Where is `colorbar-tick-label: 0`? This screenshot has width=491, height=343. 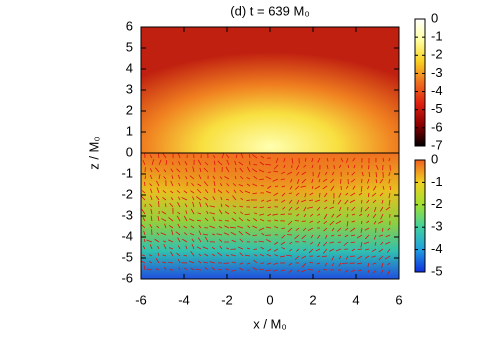
colorbar-tick-label: 0 is located at coordinates (434, 158).